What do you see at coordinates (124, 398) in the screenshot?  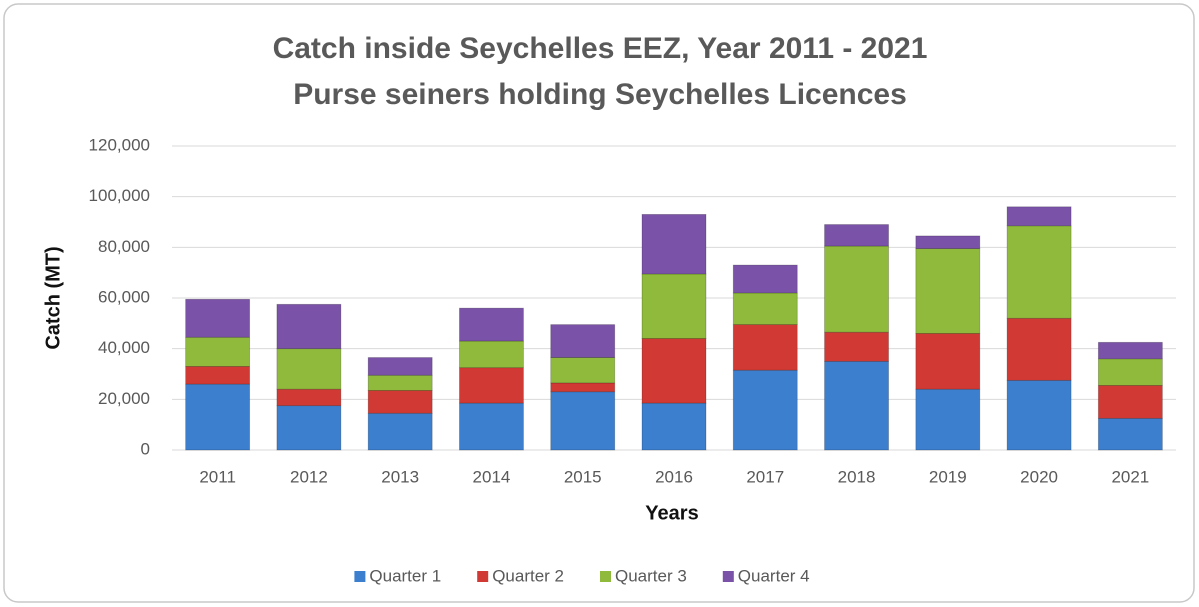 I see `y-tick-label: 20,000` at bounding box center [124, 398].